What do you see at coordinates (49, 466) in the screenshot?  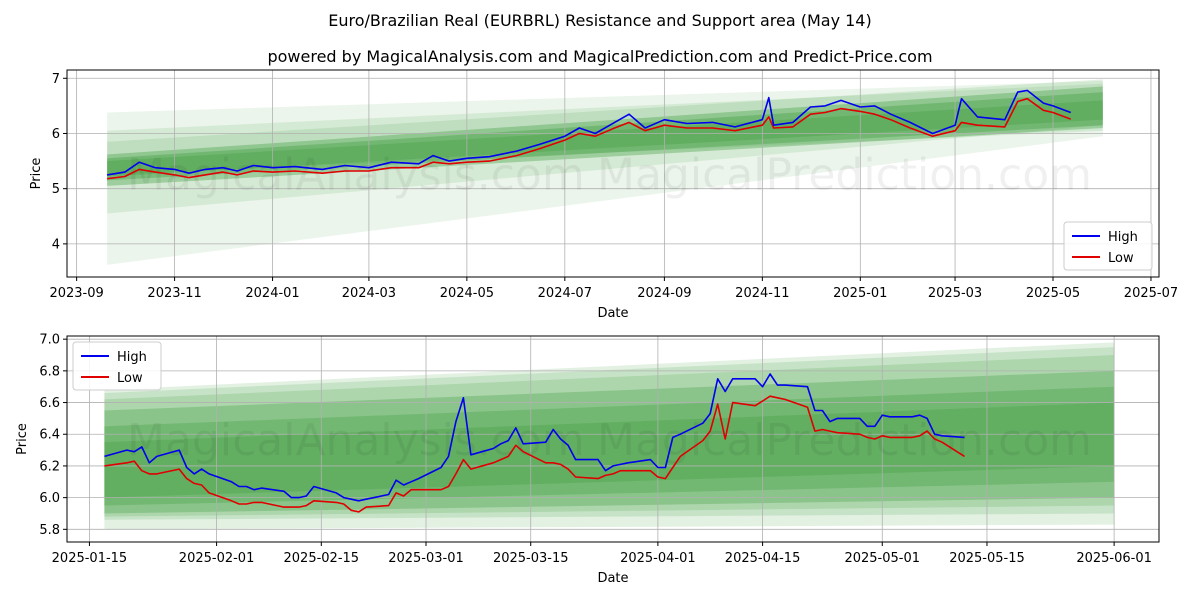 I see `y-tick-label: 6.2` at bounding box center [49, 466].